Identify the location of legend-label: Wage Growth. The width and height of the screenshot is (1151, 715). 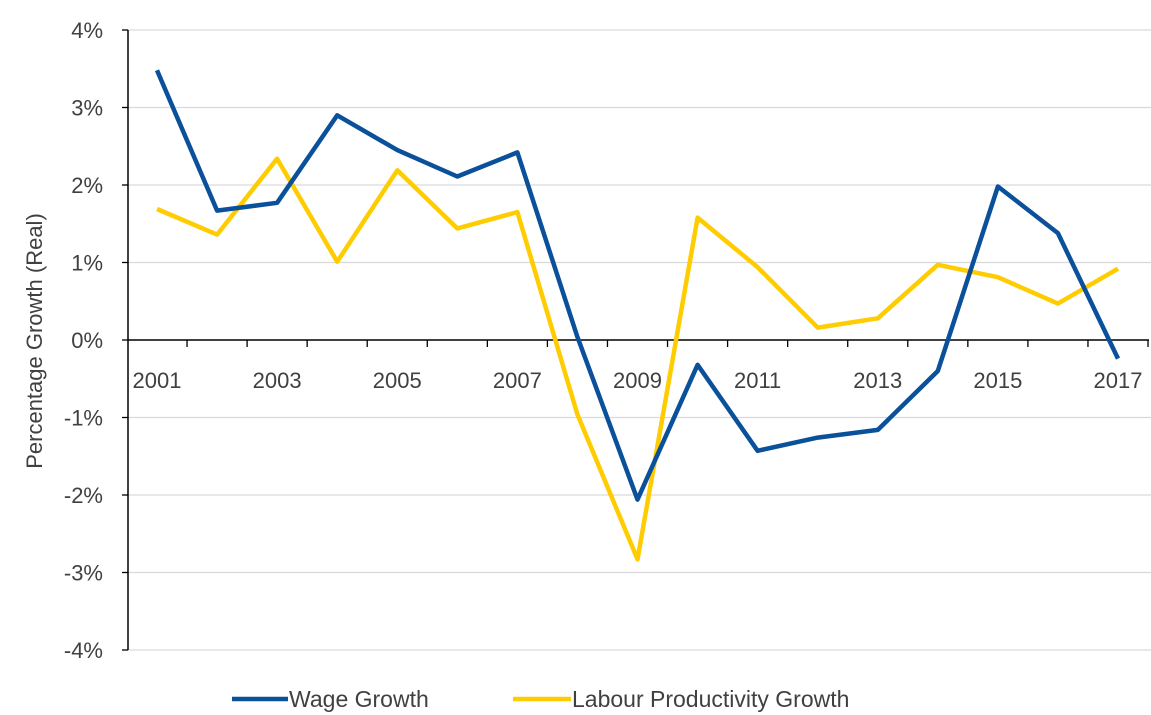
(359, 699).